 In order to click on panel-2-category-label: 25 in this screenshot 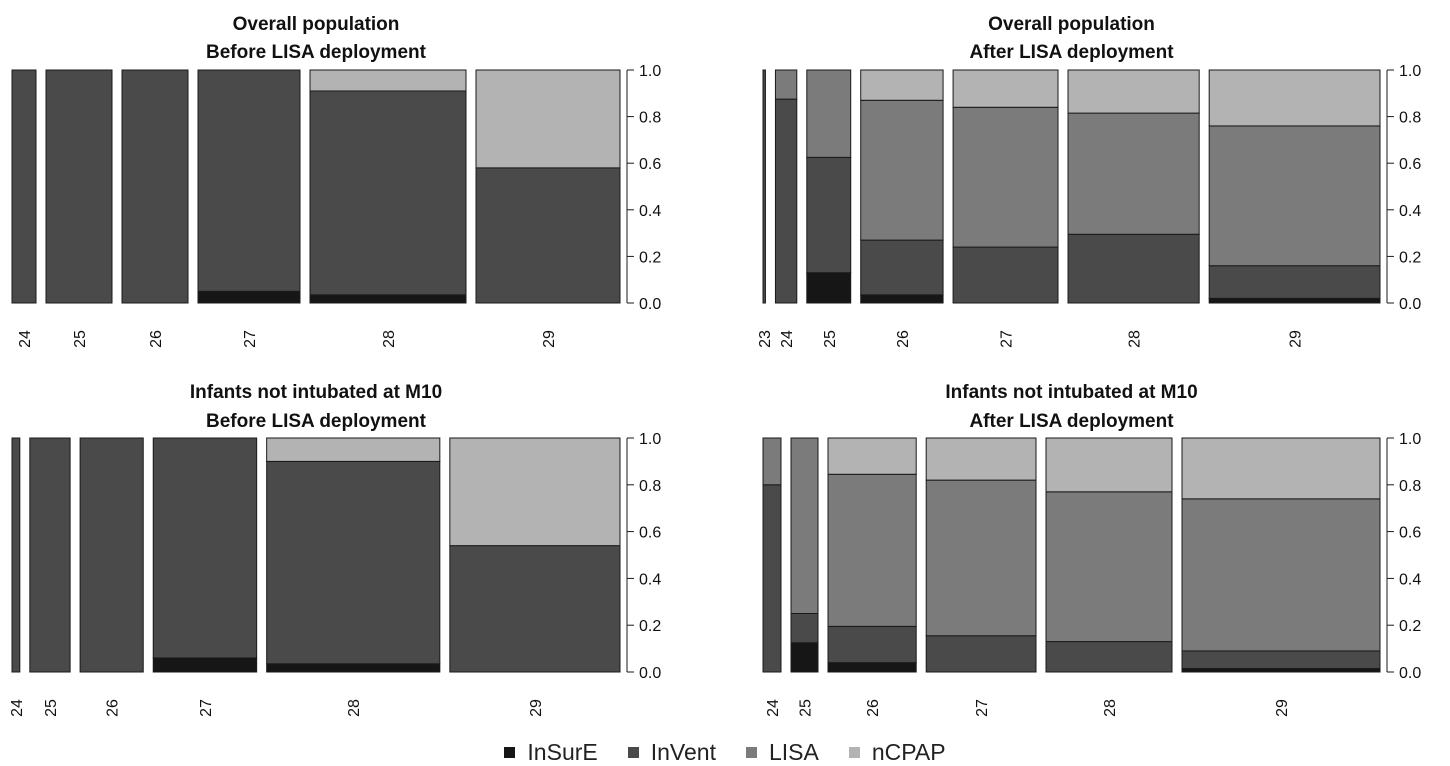, I will do `click(830, 339)`.